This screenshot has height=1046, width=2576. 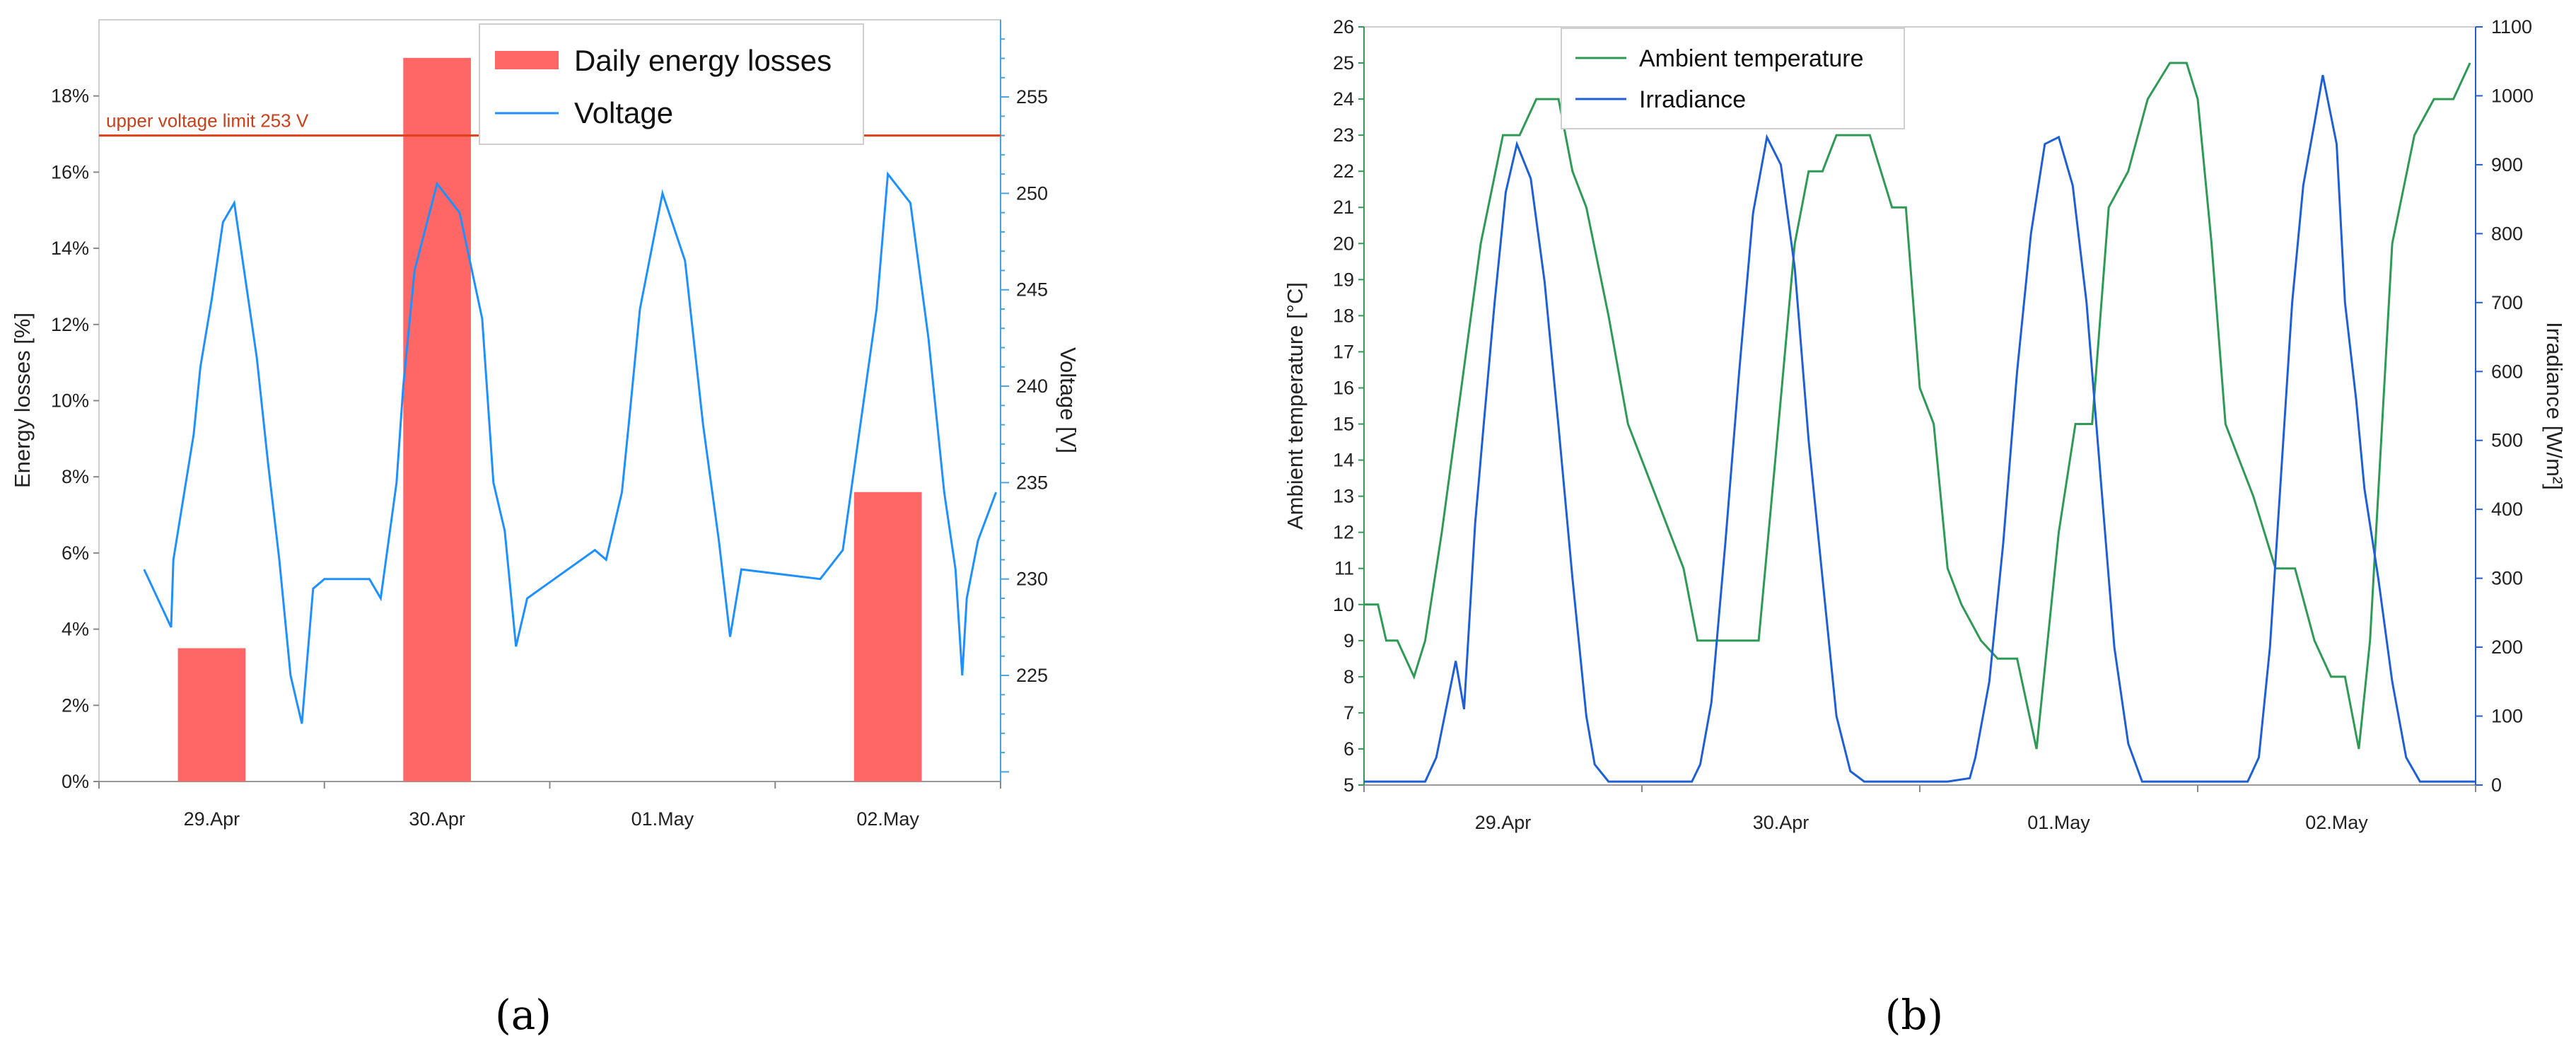 What do you see at coordinates (1348, 406) in the screenshot?
I see `chart-b-left-ticks: 5 6 7 8 9 10 11 12 13 14 15 16 17 18 19 20 21 22 23 24 25 26` at bounding box center [1348, 406].